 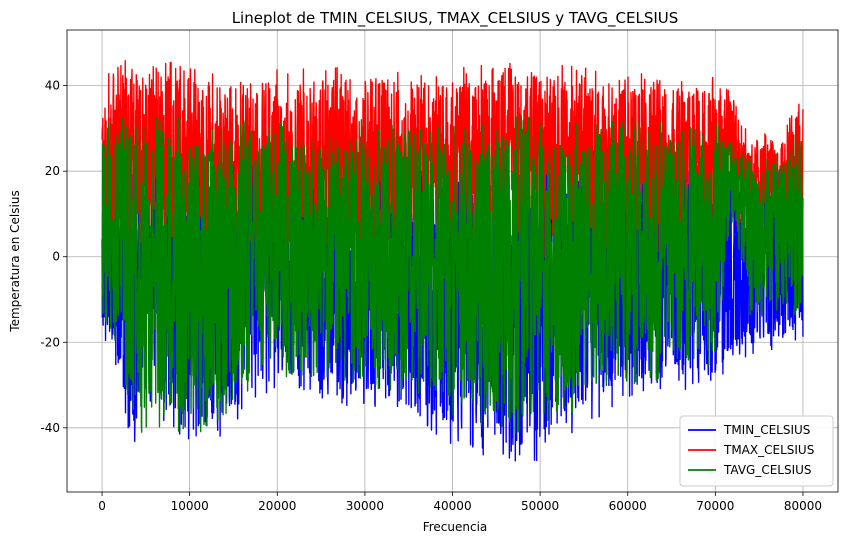 I want to click on x-tick-label: 50000, so click(x=540, y=506).